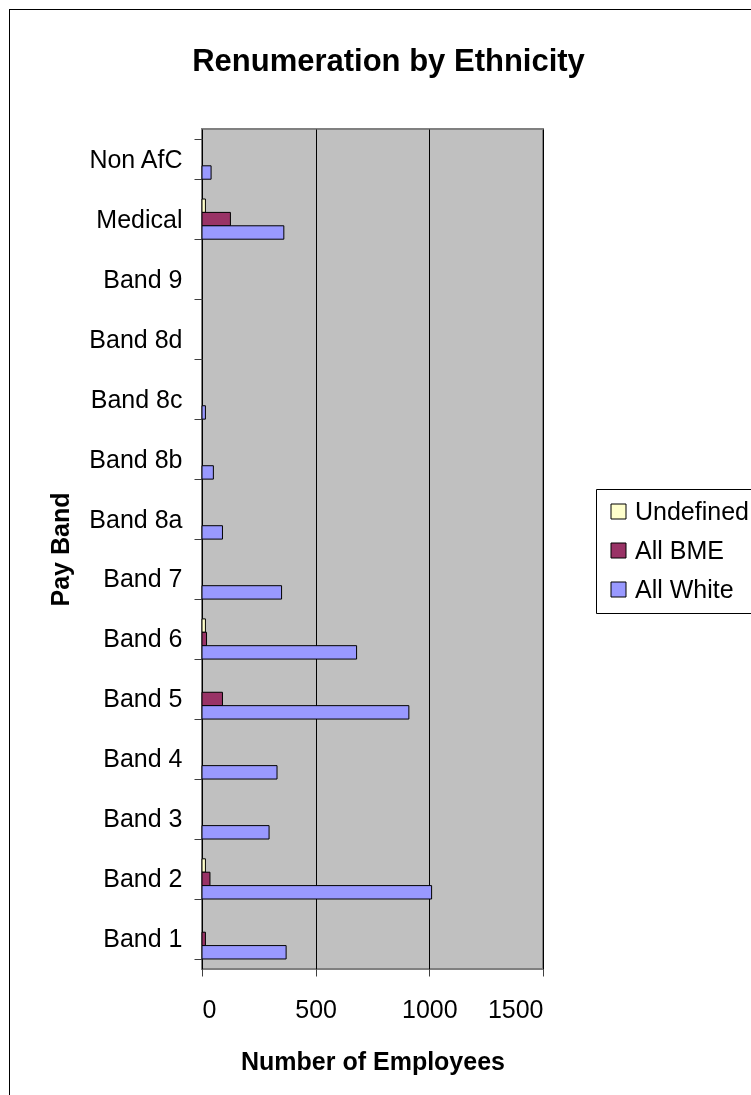 The width and height of the screenshot is (751, 1095). Describe the element at coordinates (143, 938) in the screenshot. I see `y-tick-label: Band 1` at that location.